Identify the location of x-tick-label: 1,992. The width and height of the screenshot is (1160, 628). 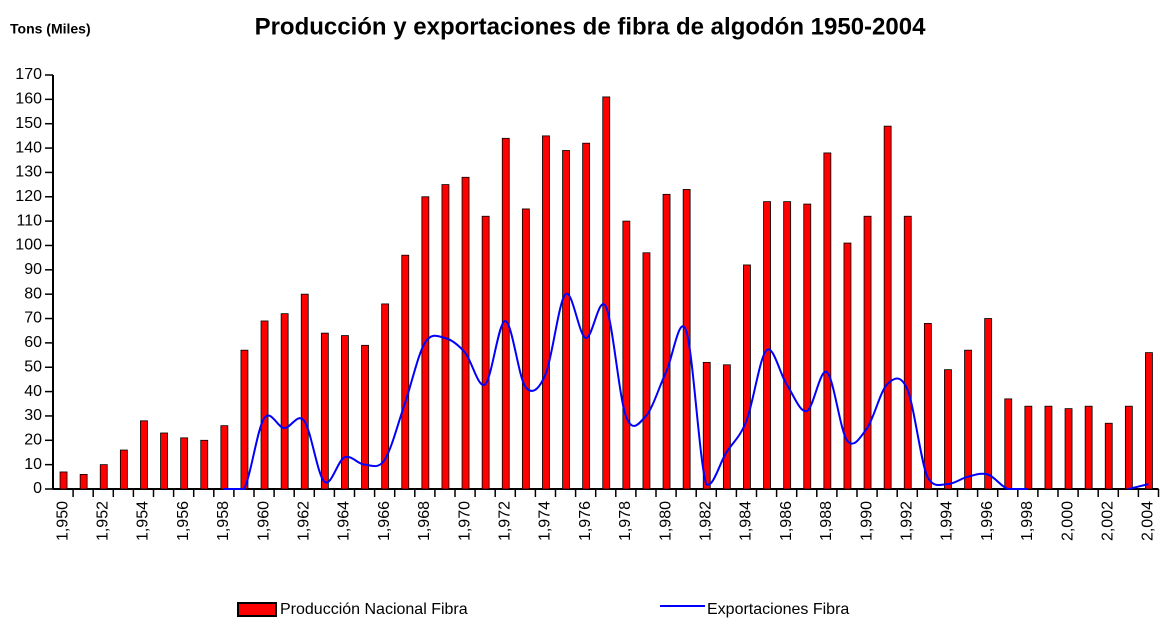
(906, 521).